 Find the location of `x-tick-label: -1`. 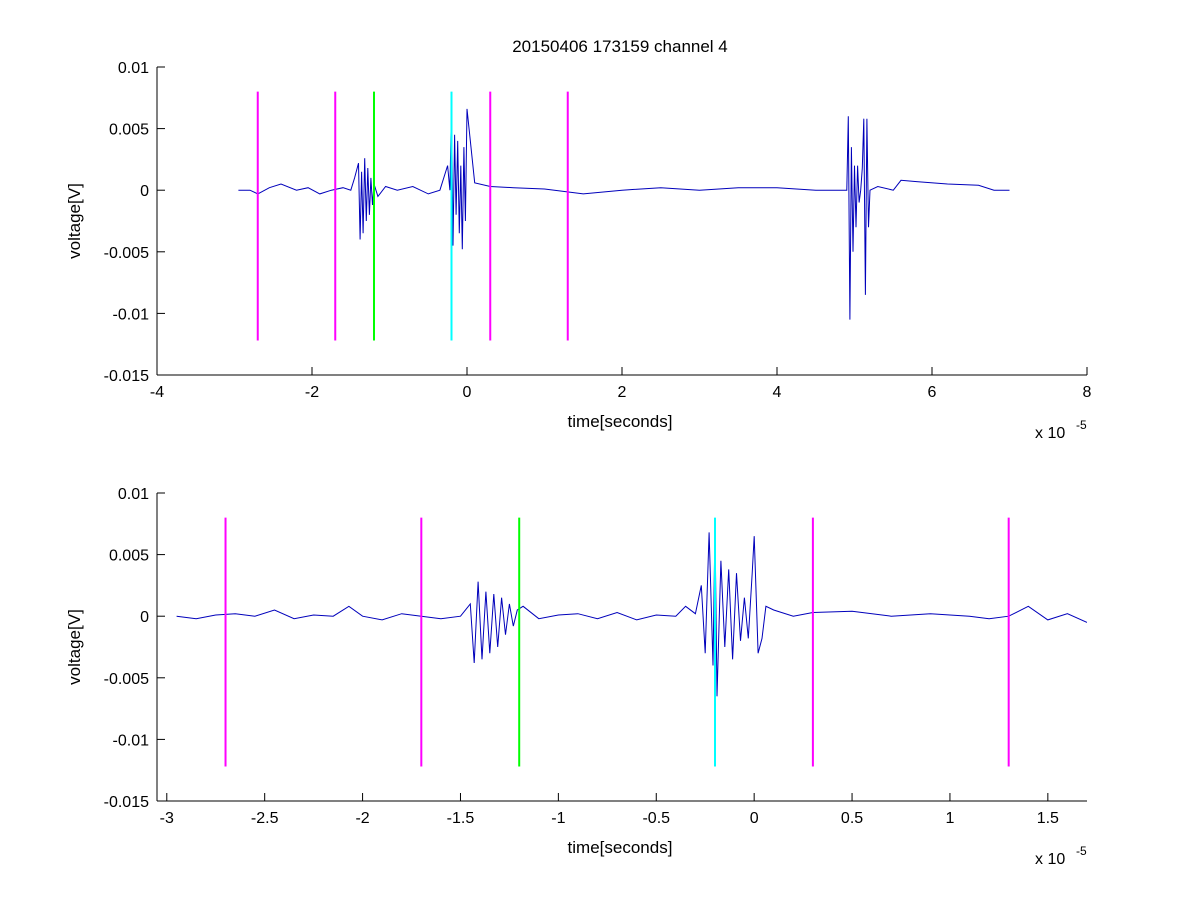

x-tick-label: -1 is located at coordinates (558, 818).